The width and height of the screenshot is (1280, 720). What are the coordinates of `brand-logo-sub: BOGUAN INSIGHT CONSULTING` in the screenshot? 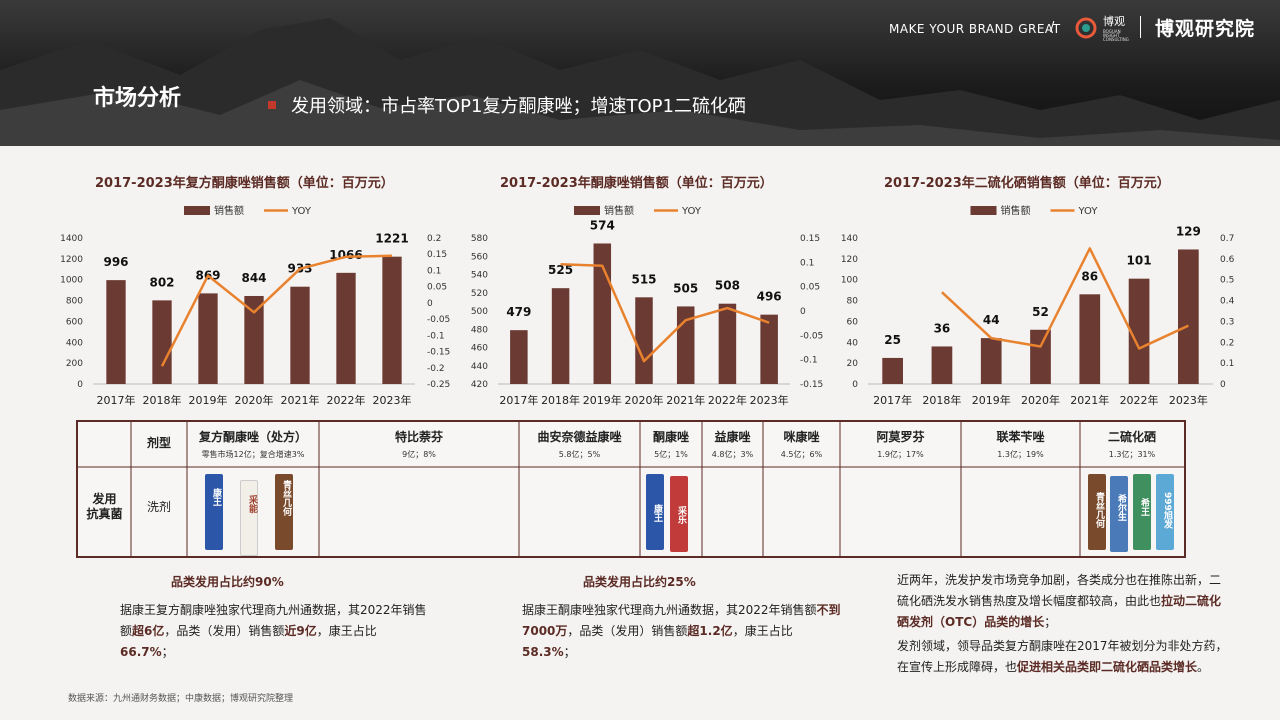 It's located at (1116, 35).